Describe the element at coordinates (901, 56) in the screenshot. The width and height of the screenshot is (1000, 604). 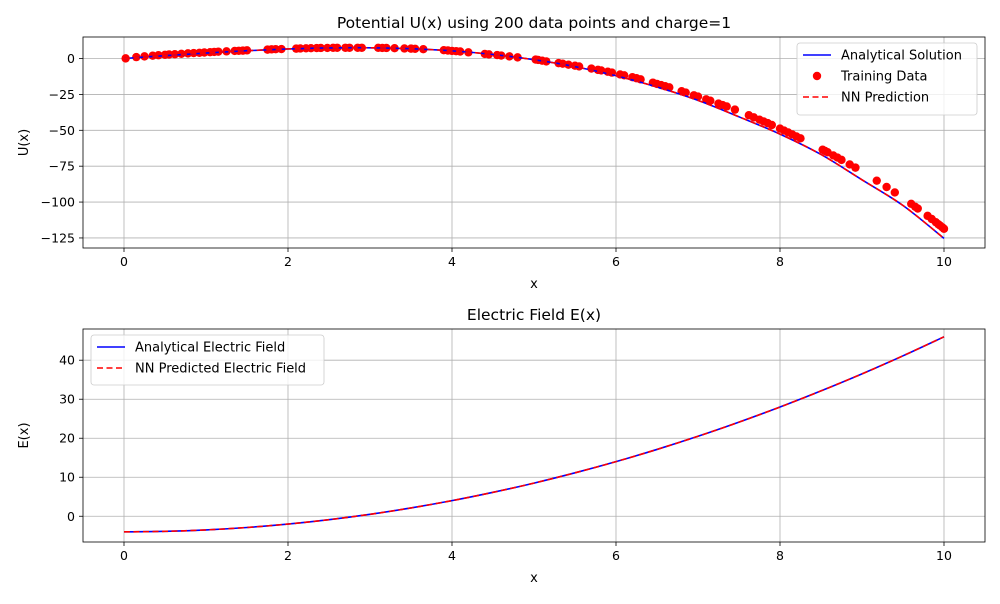
I see `legend-label: Analytical Solution` at that location.